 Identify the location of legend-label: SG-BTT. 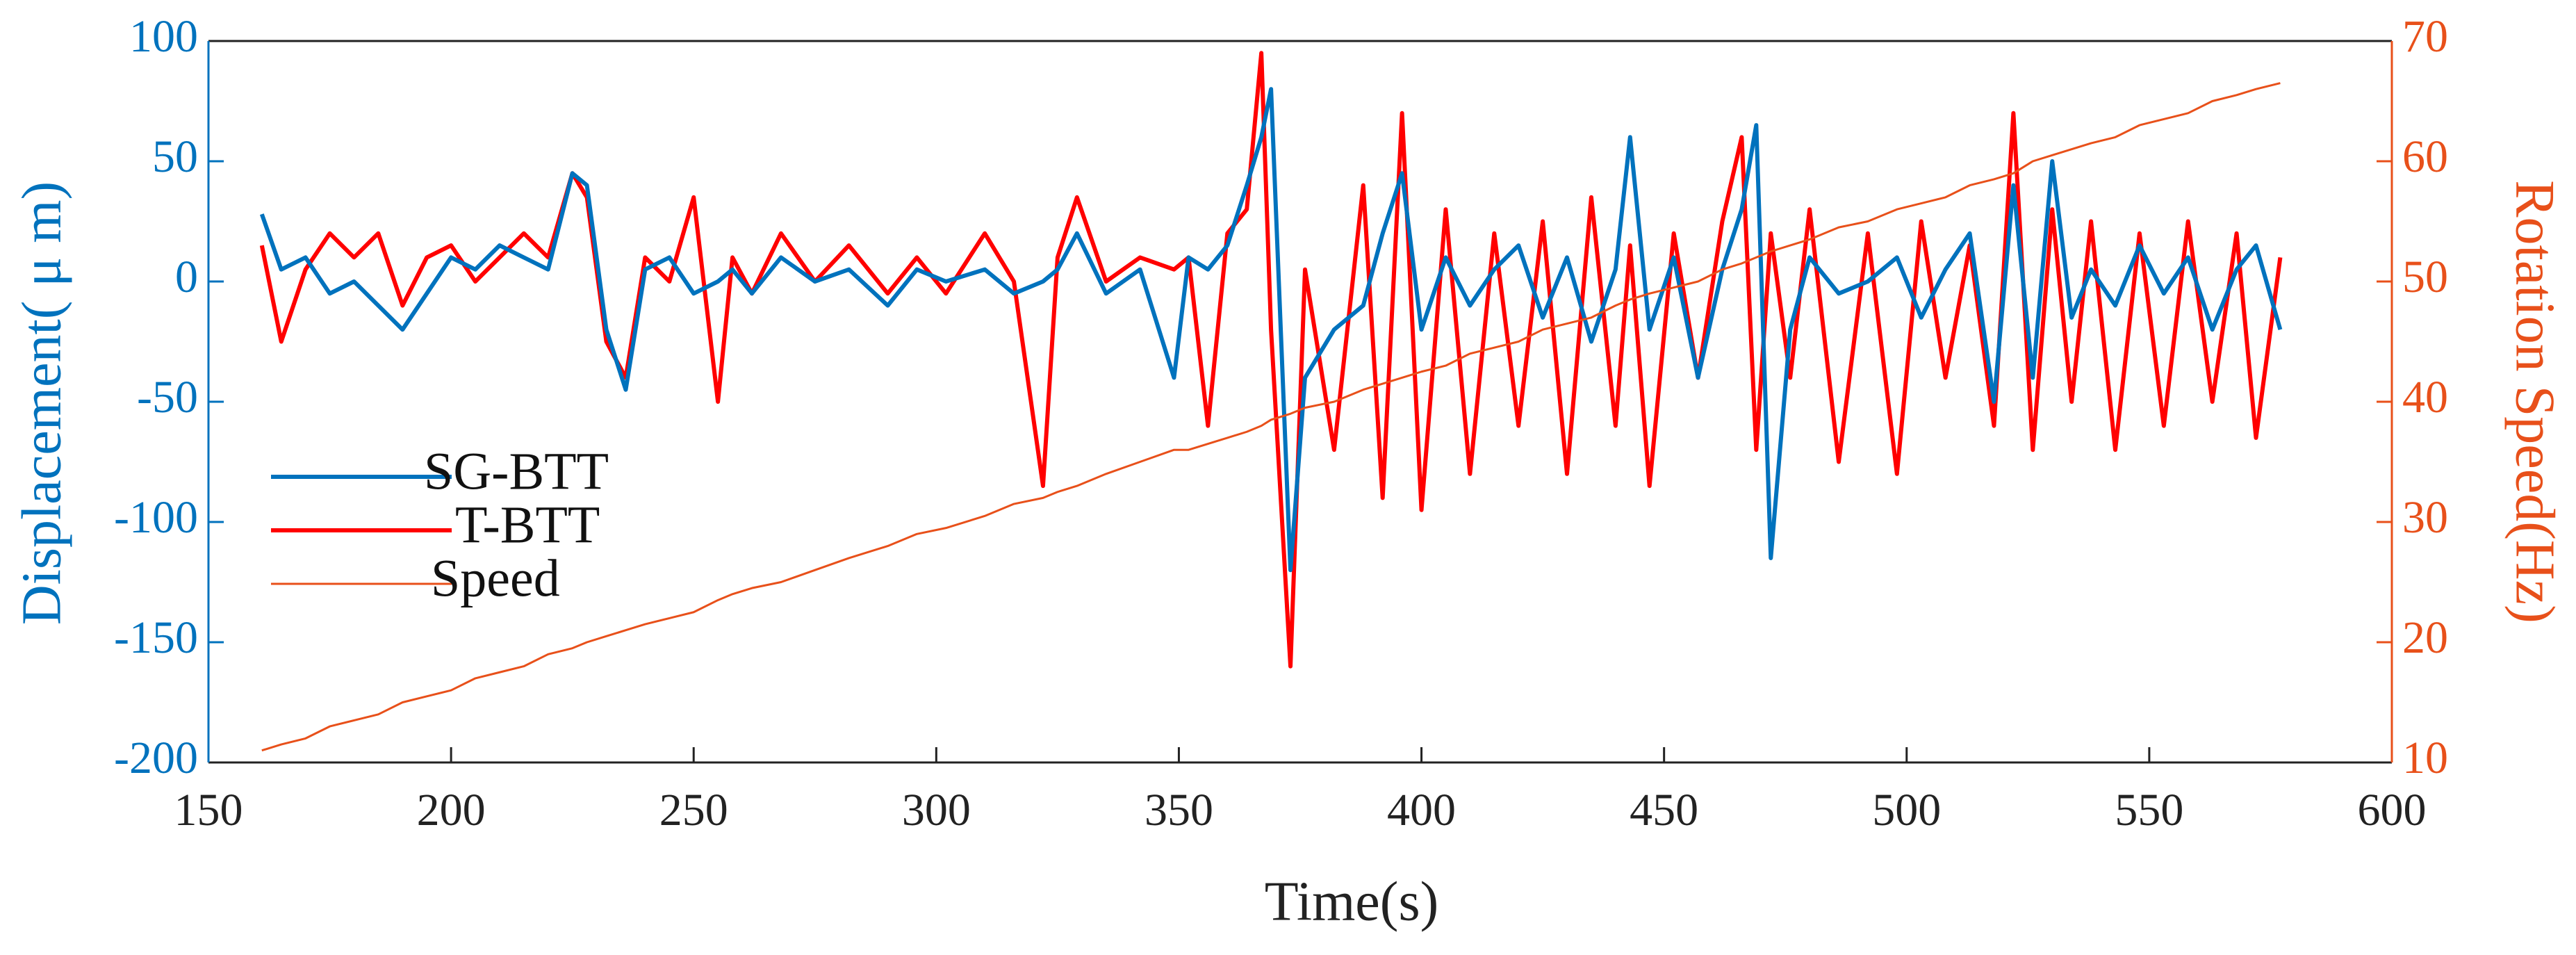
(516, 471).